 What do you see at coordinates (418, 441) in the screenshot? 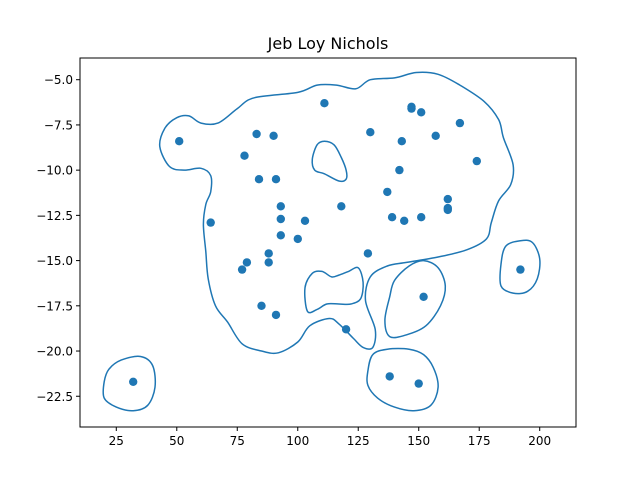
I see `x-tick-label: 150` at bounding box center [418, 441].